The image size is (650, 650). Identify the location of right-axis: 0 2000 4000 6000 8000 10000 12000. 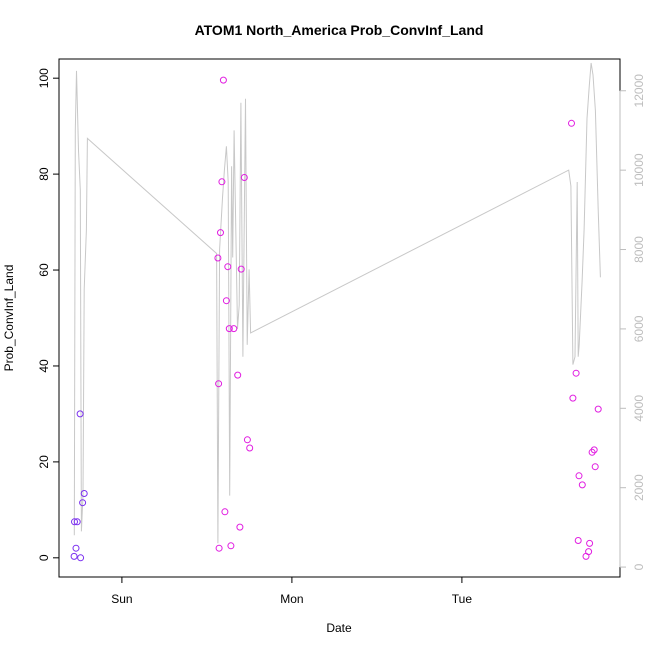
(632, 322).